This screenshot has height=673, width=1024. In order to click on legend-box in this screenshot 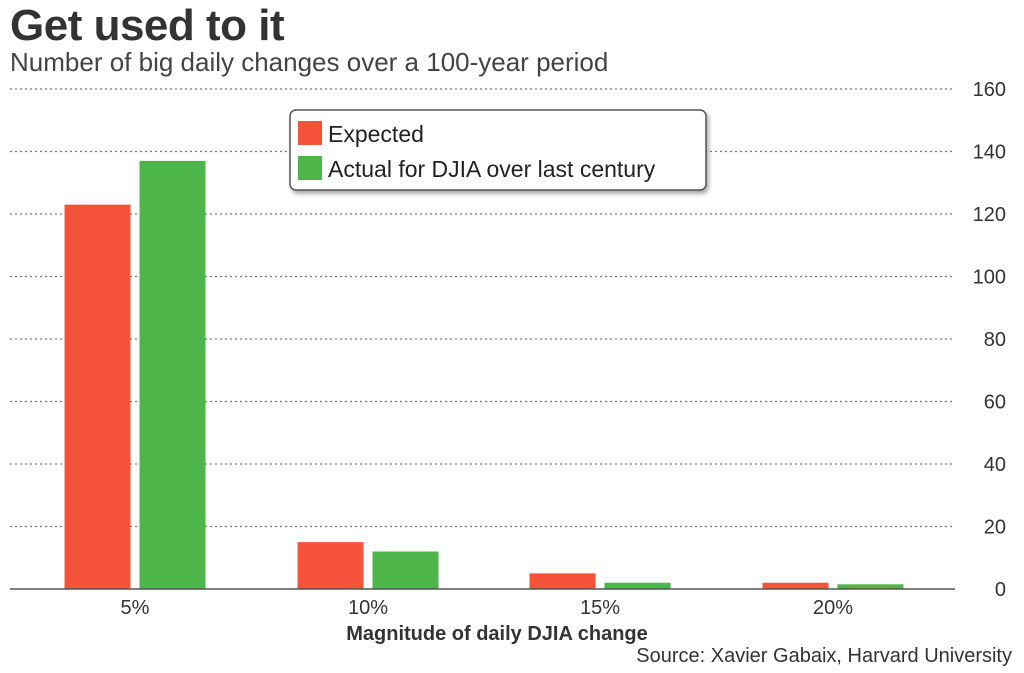, I will do `click(498, 150)`.